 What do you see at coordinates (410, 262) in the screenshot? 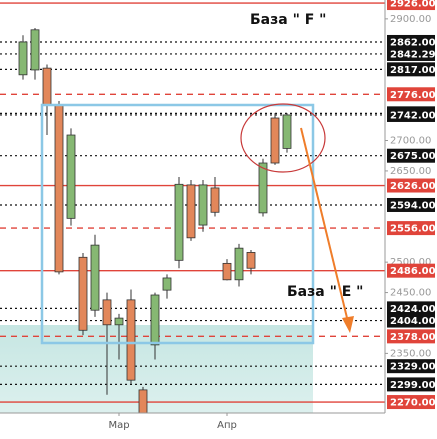
I see `y-tick-label: 2500.00` at bounding box center [410, 262].